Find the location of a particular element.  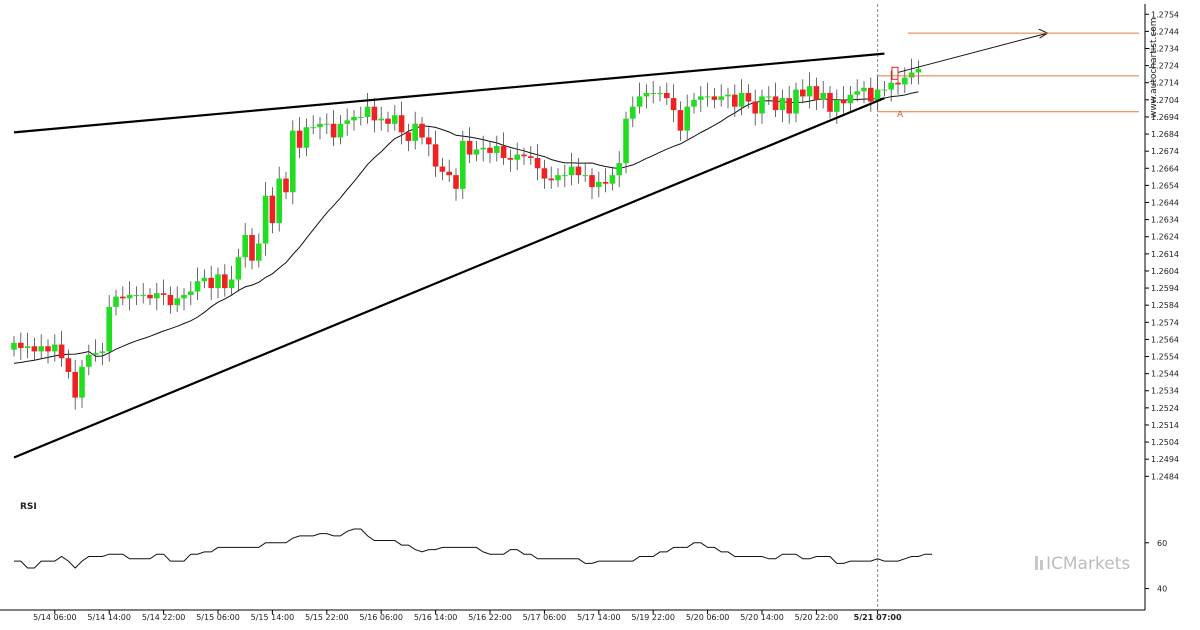

pattern-point-a: A is located at coordinates (900, 115).